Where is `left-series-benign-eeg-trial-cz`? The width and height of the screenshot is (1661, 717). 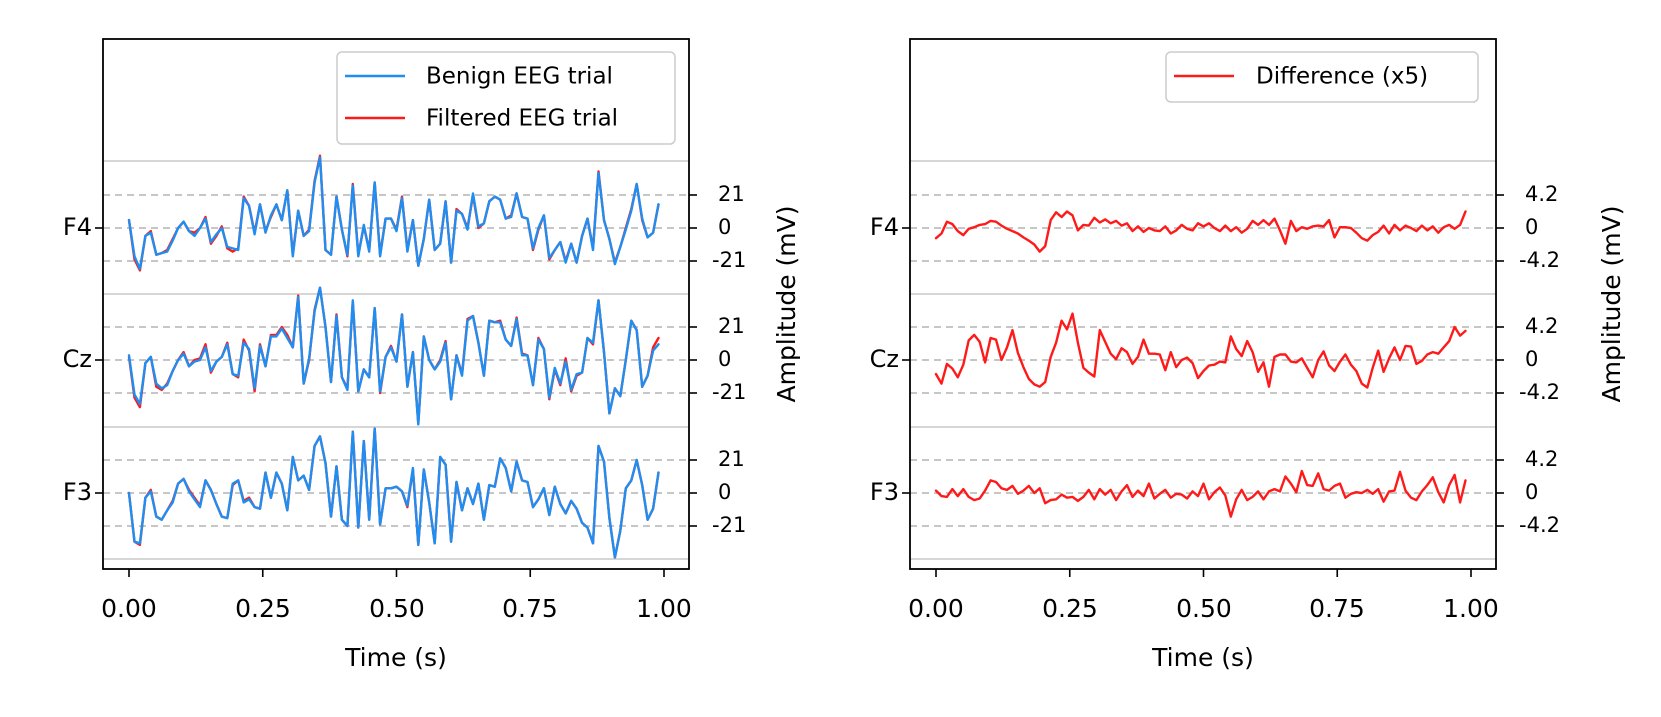
left-series-benign-eeg-trial-cz is located at coordinates (393, 356).